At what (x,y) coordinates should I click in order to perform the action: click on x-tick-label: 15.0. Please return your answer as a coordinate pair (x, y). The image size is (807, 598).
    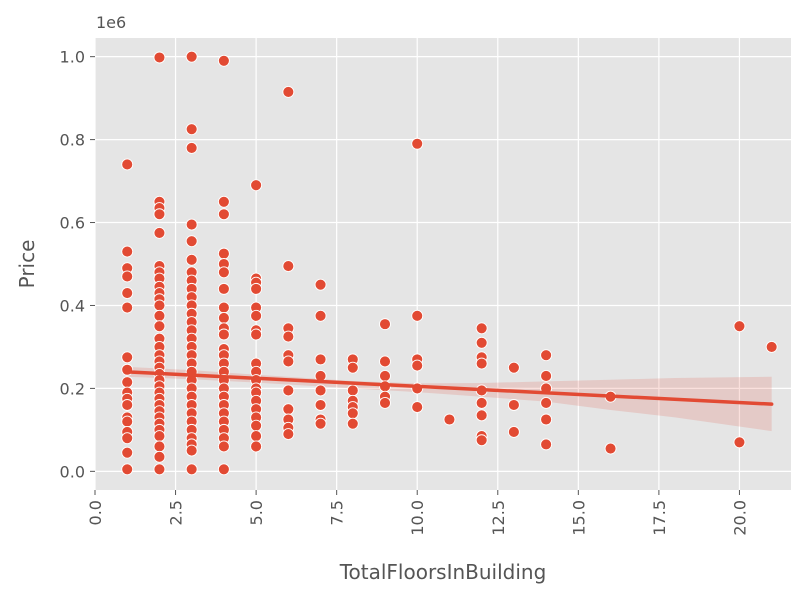
    Looking at the image, I should click on (578, 518).